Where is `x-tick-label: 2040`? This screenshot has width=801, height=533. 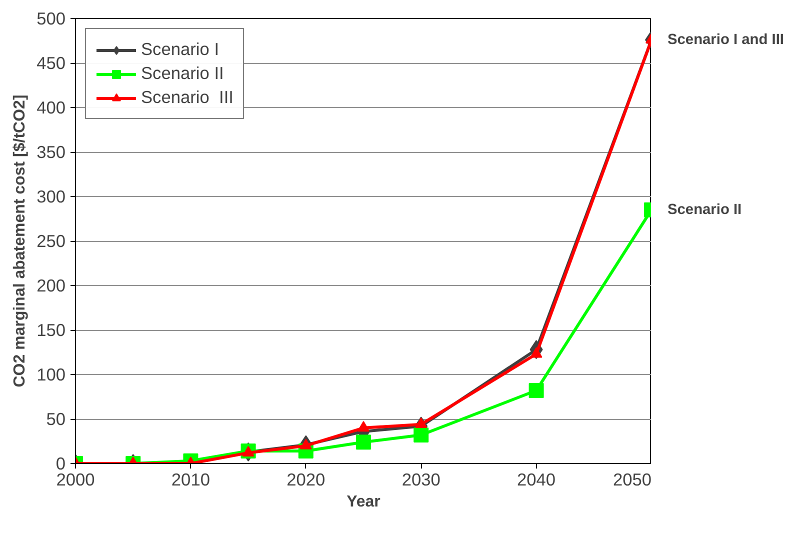
x-tick-label: 2040 is located at coordinates (536, 480).